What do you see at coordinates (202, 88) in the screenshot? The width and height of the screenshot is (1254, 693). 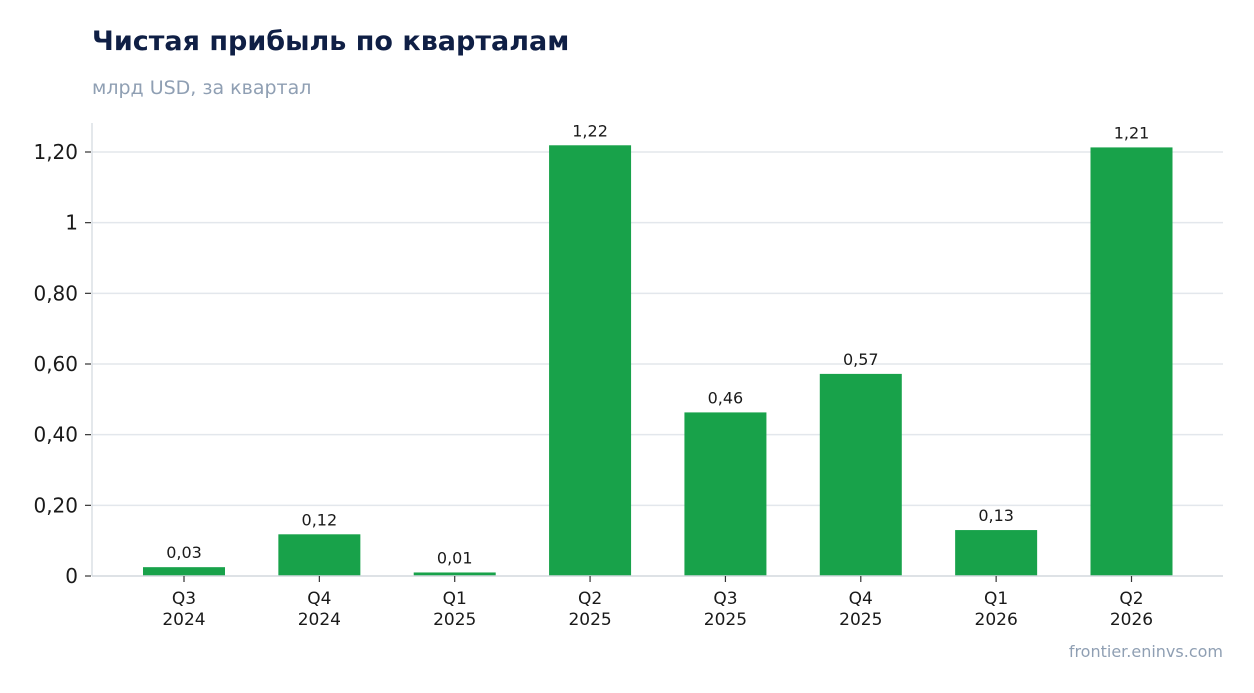 I see `chart-subtitle: млрд USD, за квартал` at bounding box center [202, 88].